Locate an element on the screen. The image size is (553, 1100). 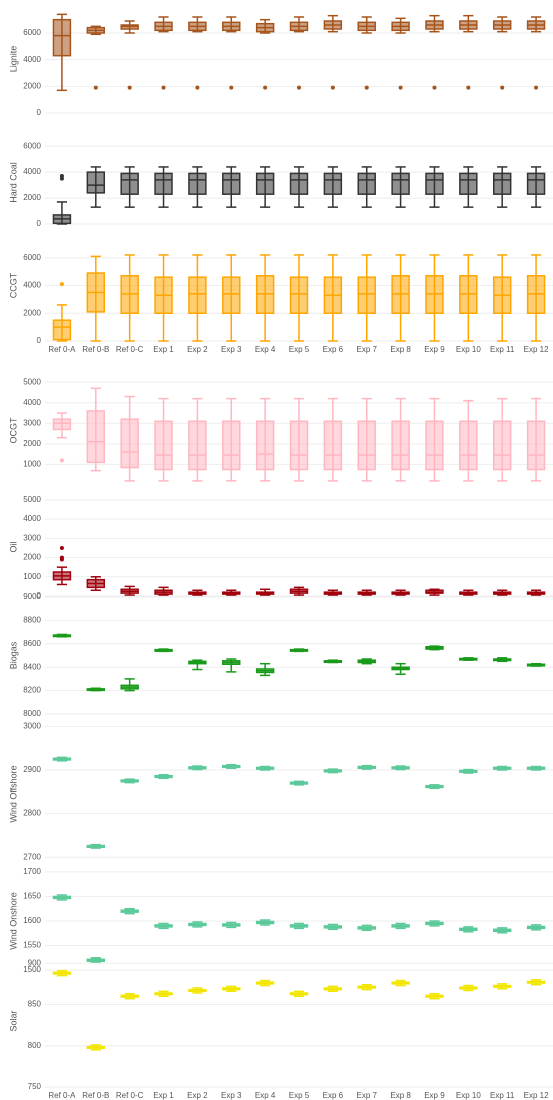
y-tick-label: 2800 is located at coordinates (32, 813).